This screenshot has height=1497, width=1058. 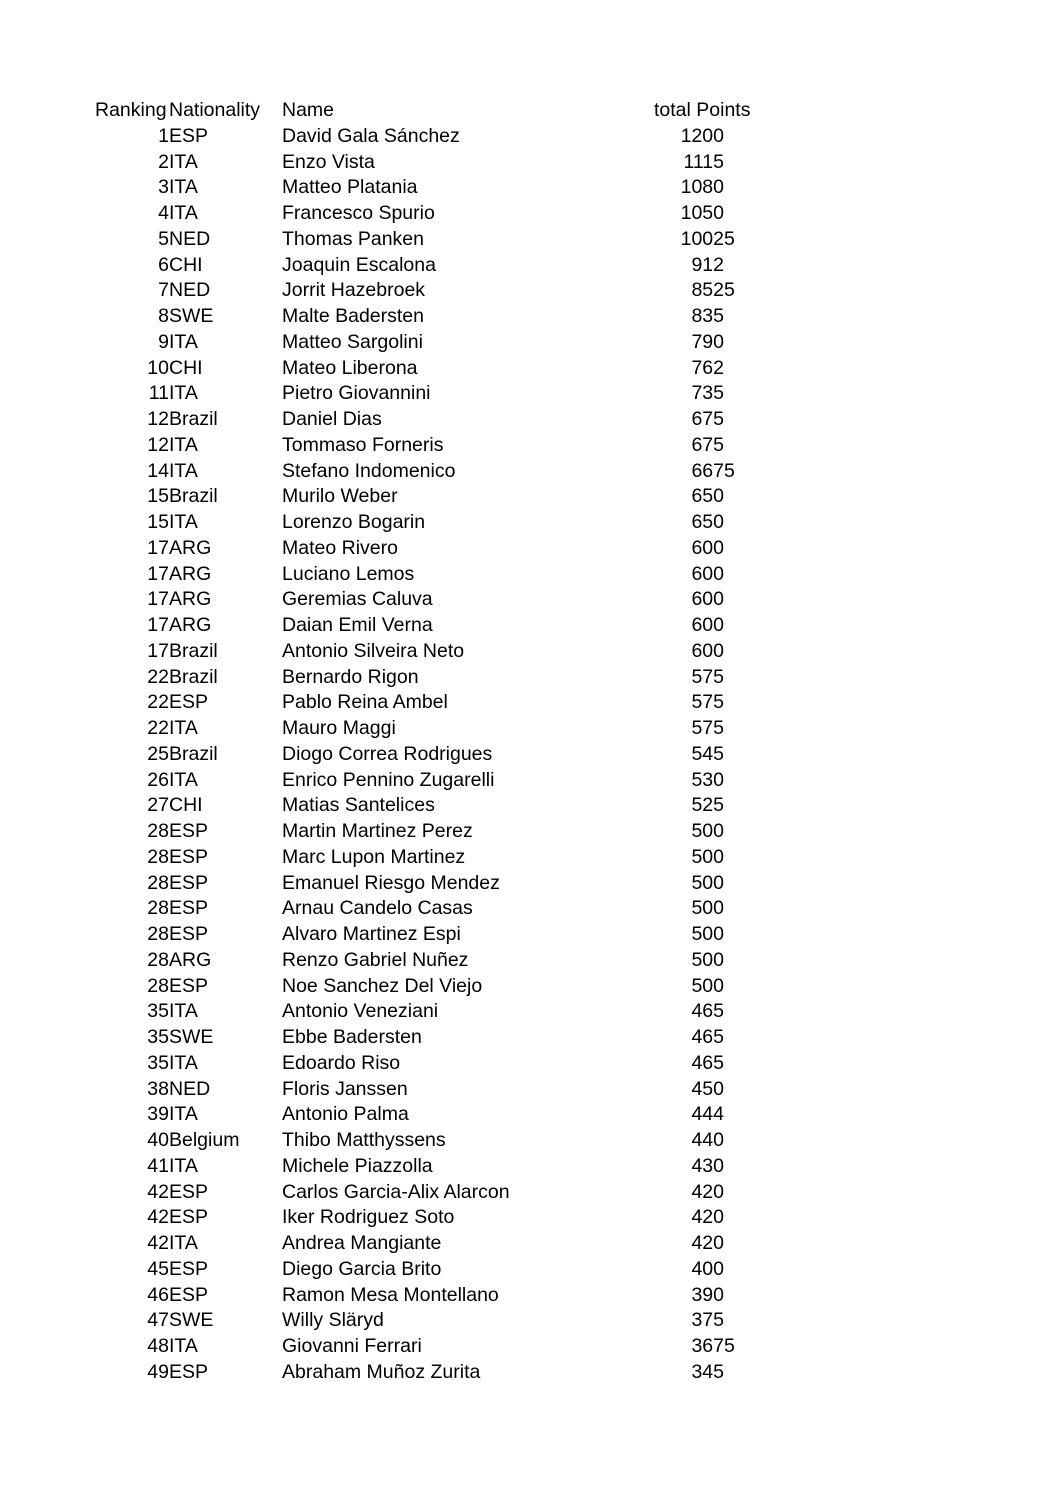 What do you see at coordinates (332, 419) in the screenshot?
I see `cell-name: Daniel Dias` at bounding box center [332, 419].